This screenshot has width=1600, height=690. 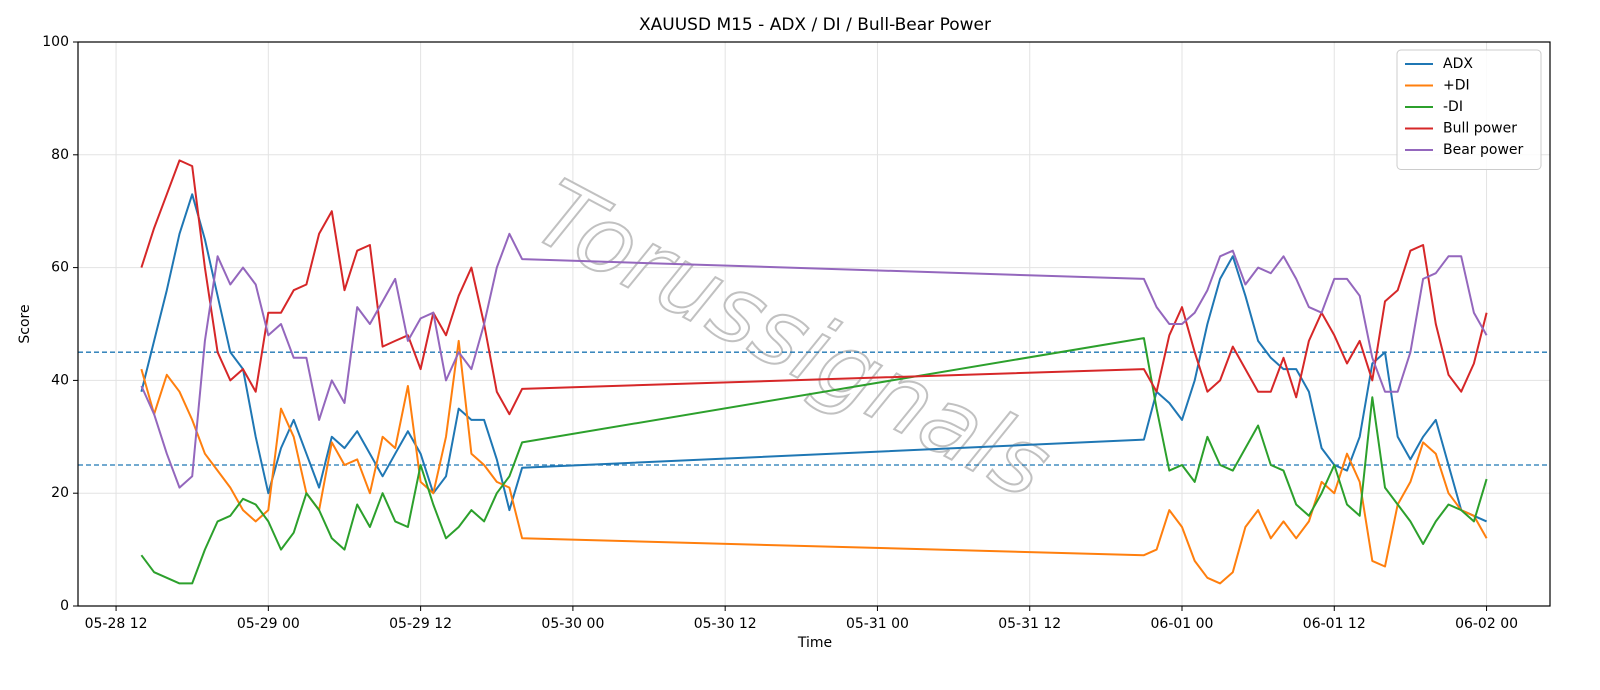 I want to click on x-tick-label: 05-29 00, so click(x=268, y=624).